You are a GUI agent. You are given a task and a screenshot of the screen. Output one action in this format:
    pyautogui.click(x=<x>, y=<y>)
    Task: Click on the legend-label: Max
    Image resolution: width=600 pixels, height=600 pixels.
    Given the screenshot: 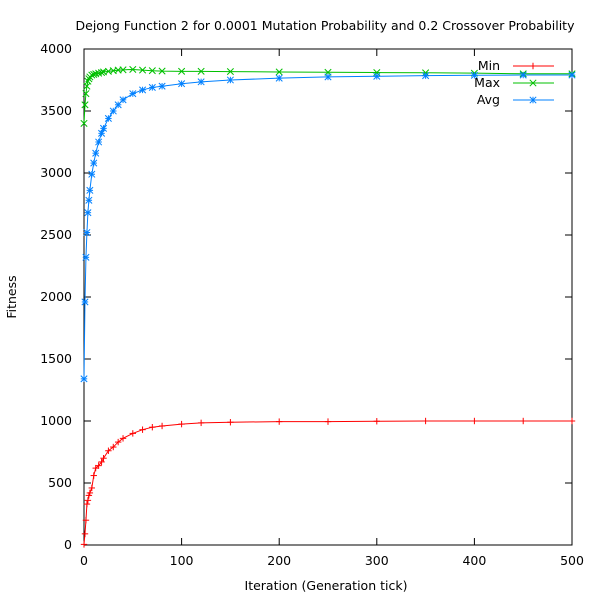 What is the action you would take?
    pyautogui.click(x=487, y=82)
    